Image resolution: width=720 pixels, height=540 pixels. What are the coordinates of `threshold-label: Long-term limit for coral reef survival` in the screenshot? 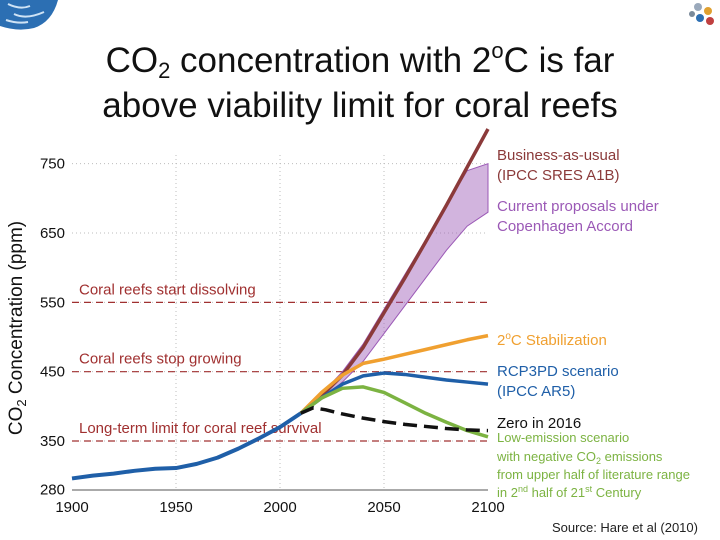 It's located at (200, 428).